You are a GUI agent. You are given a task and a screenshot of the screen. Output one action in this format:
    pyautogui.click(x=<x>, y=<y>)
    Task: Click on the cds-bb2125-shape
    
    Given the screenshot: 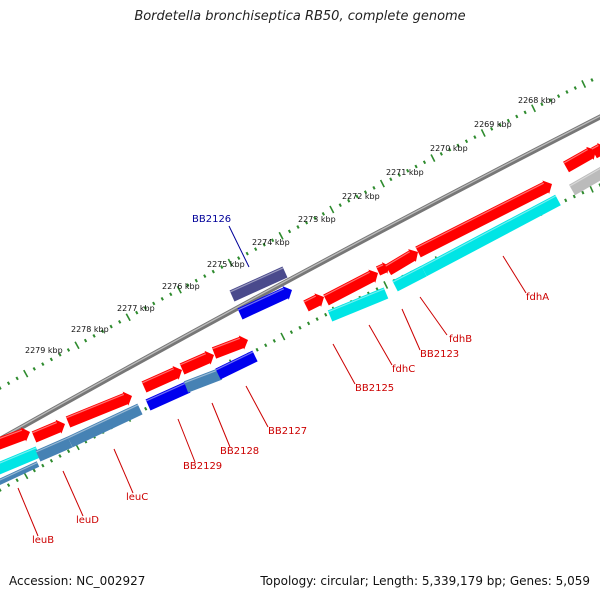 What is the action you would take?
    pyautogui.click(x=313, y=302)
    